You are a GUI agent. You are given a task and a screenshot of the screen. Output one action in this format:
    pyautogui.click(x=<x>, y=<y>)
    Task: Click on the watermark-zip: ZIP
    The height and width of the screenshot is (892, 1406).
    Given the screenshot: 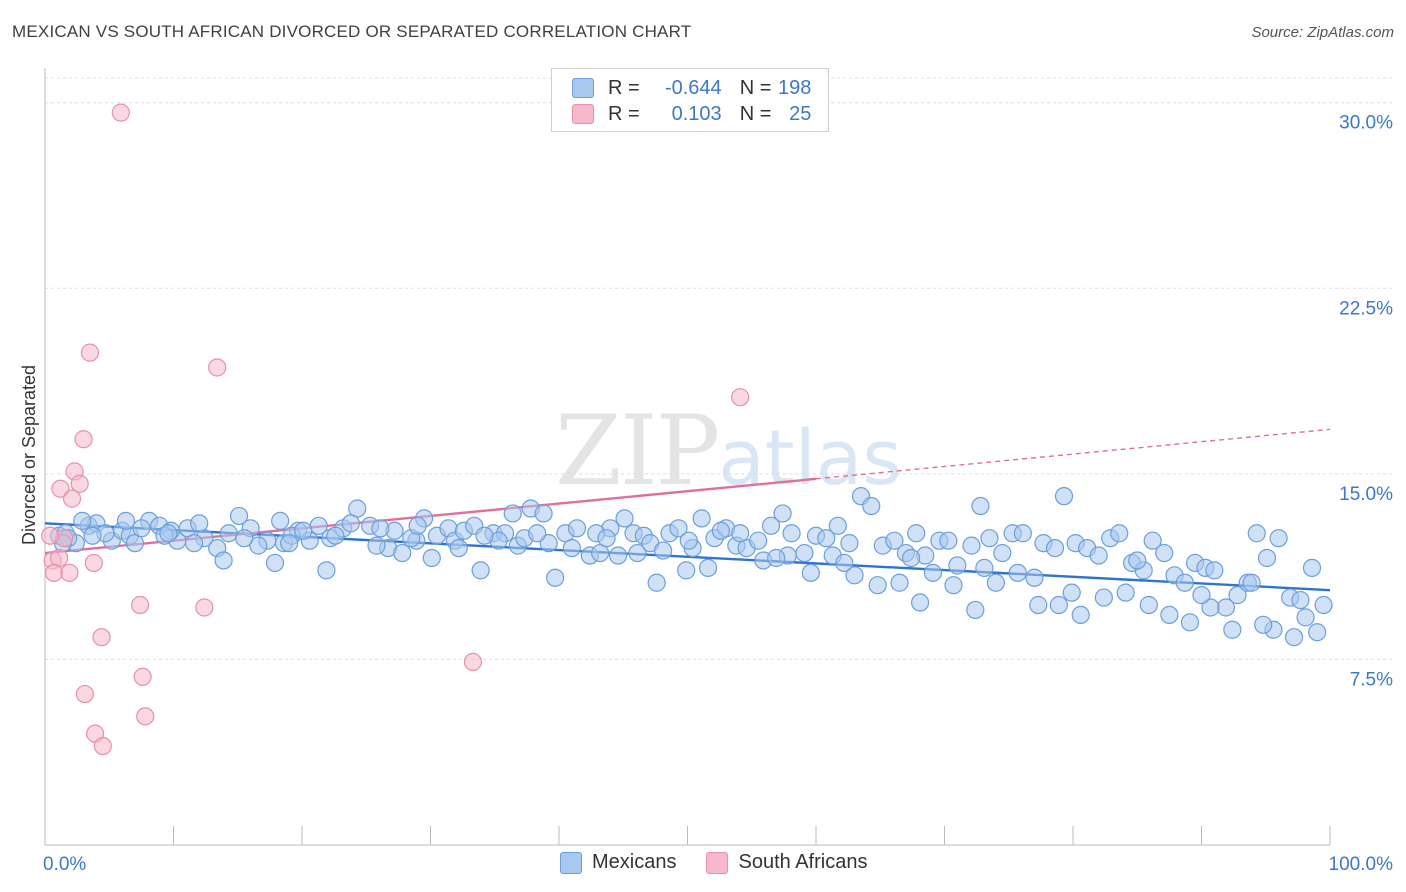 What is the action you would take?
    pyautogui.click(x=637, y=451)
    